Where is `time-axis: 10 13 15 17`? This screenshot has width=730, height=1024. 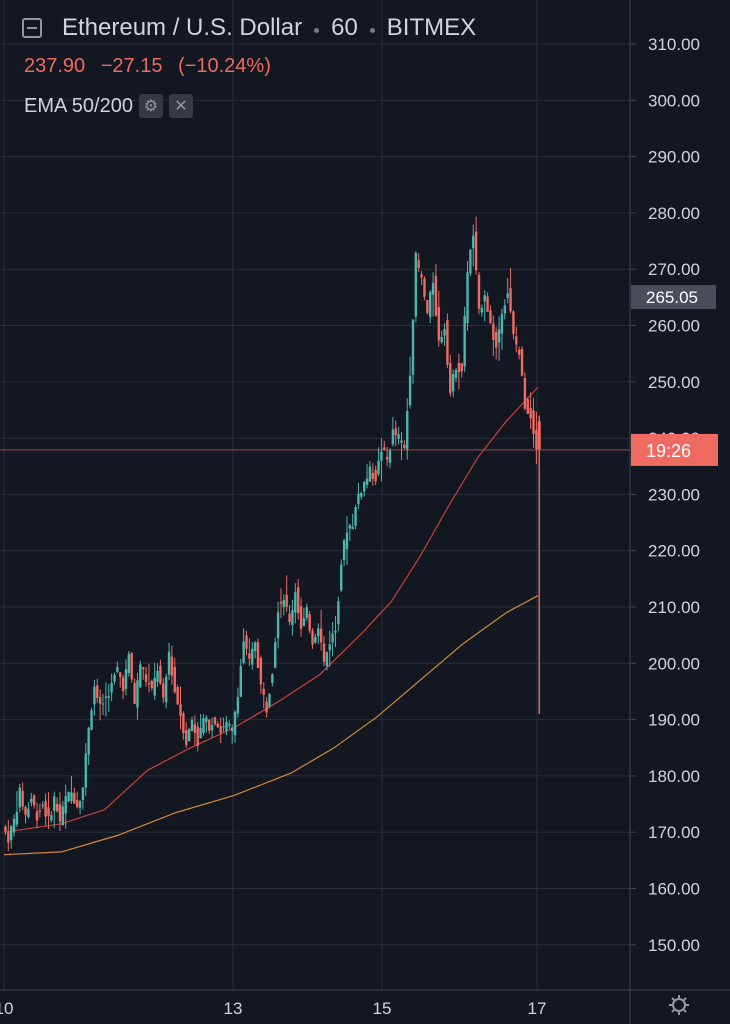
time-axis: 10 13 15 17 is located at coordinates (273, 1008).